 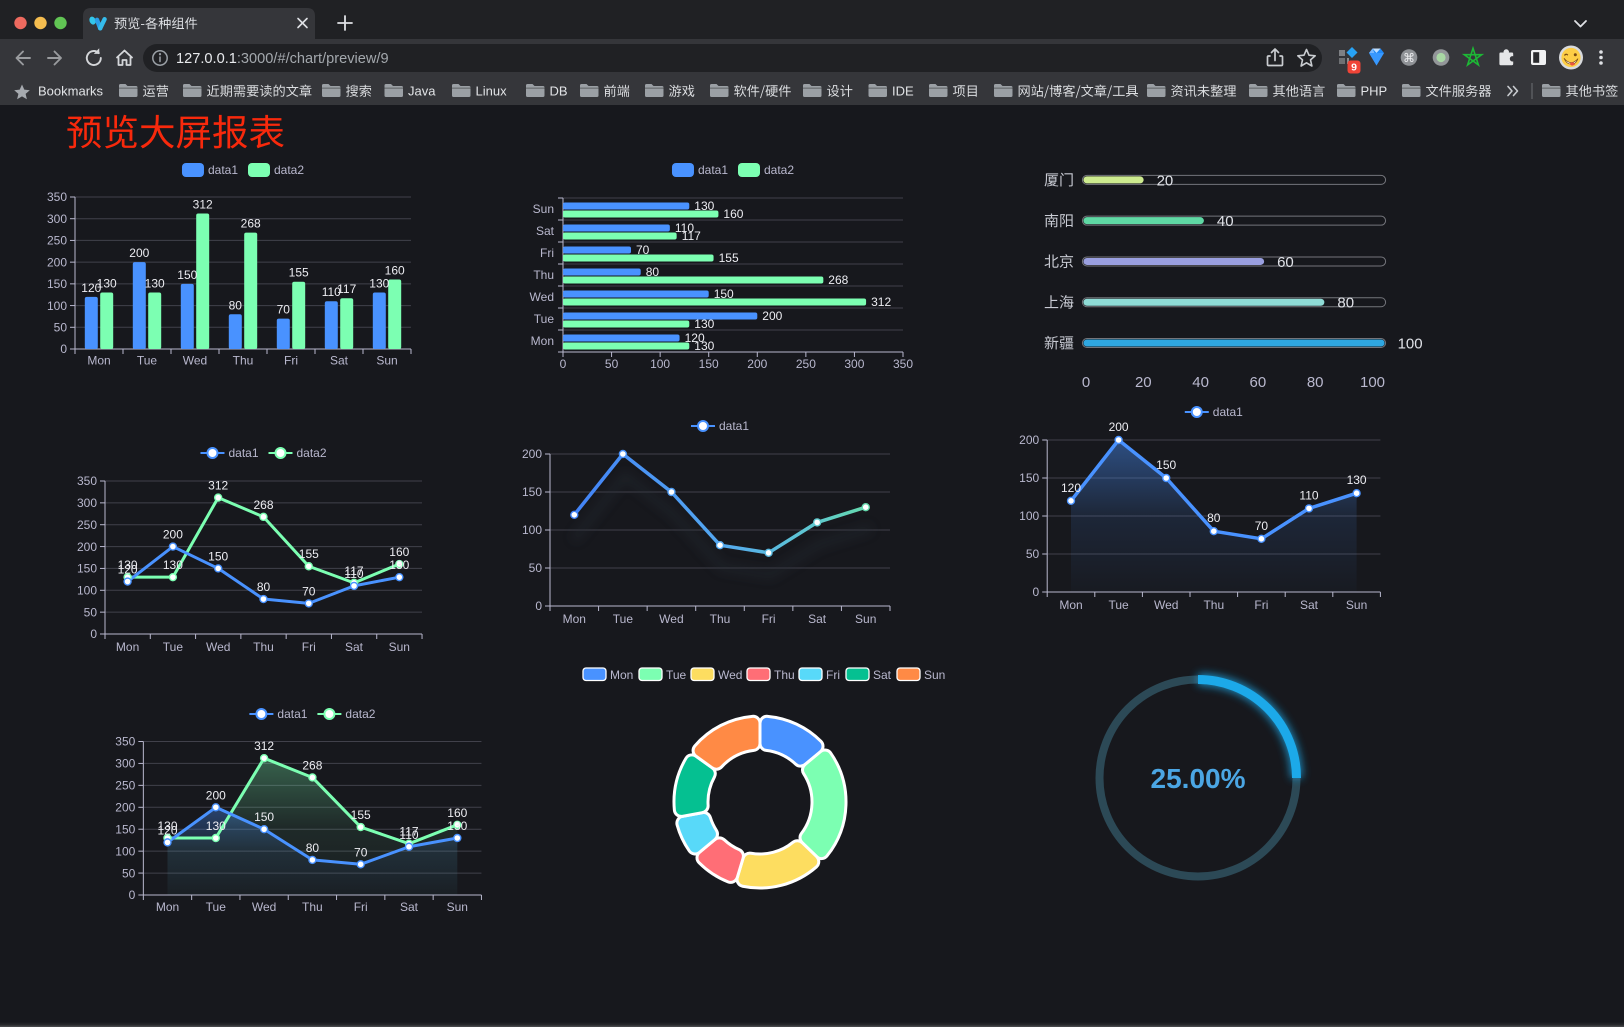 What do you see at coordinates (1200, 382) in the screenshot?
I see `svg-text: 40` at bounding box center [1200, 382].